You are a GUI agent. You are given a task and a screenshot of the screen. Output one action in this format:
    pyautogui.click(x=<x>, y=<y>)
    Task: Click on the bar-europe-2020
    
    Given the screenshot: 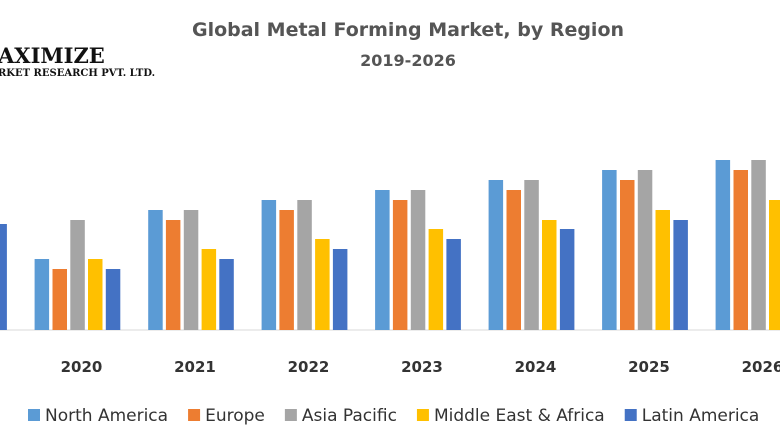 What is the action you would take?
    pyautogui.click(x=59, y=299)
    